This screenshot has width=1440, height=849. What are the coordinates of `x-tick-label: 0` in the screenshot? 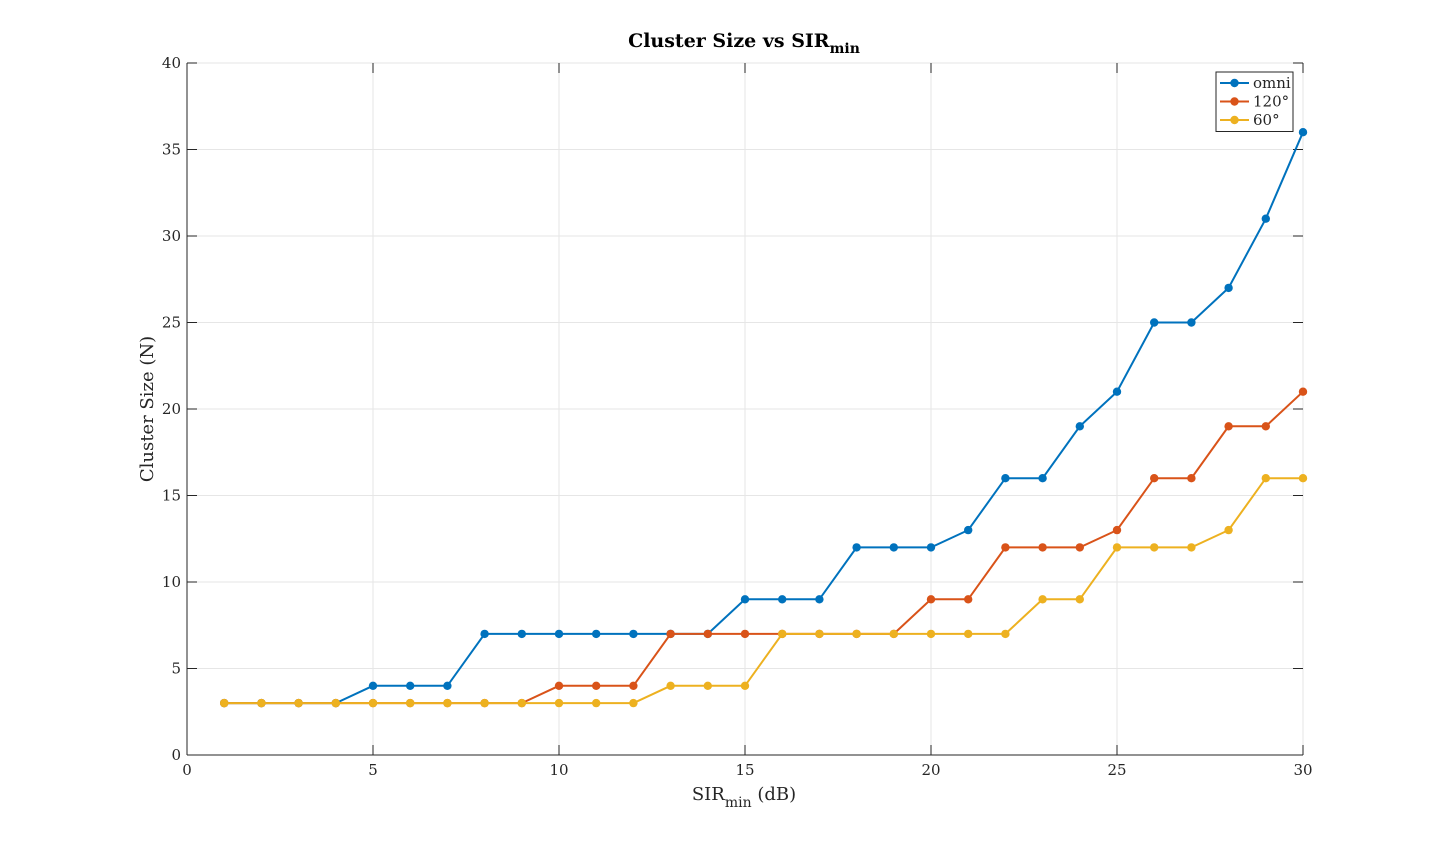 It's located at (187, 770).